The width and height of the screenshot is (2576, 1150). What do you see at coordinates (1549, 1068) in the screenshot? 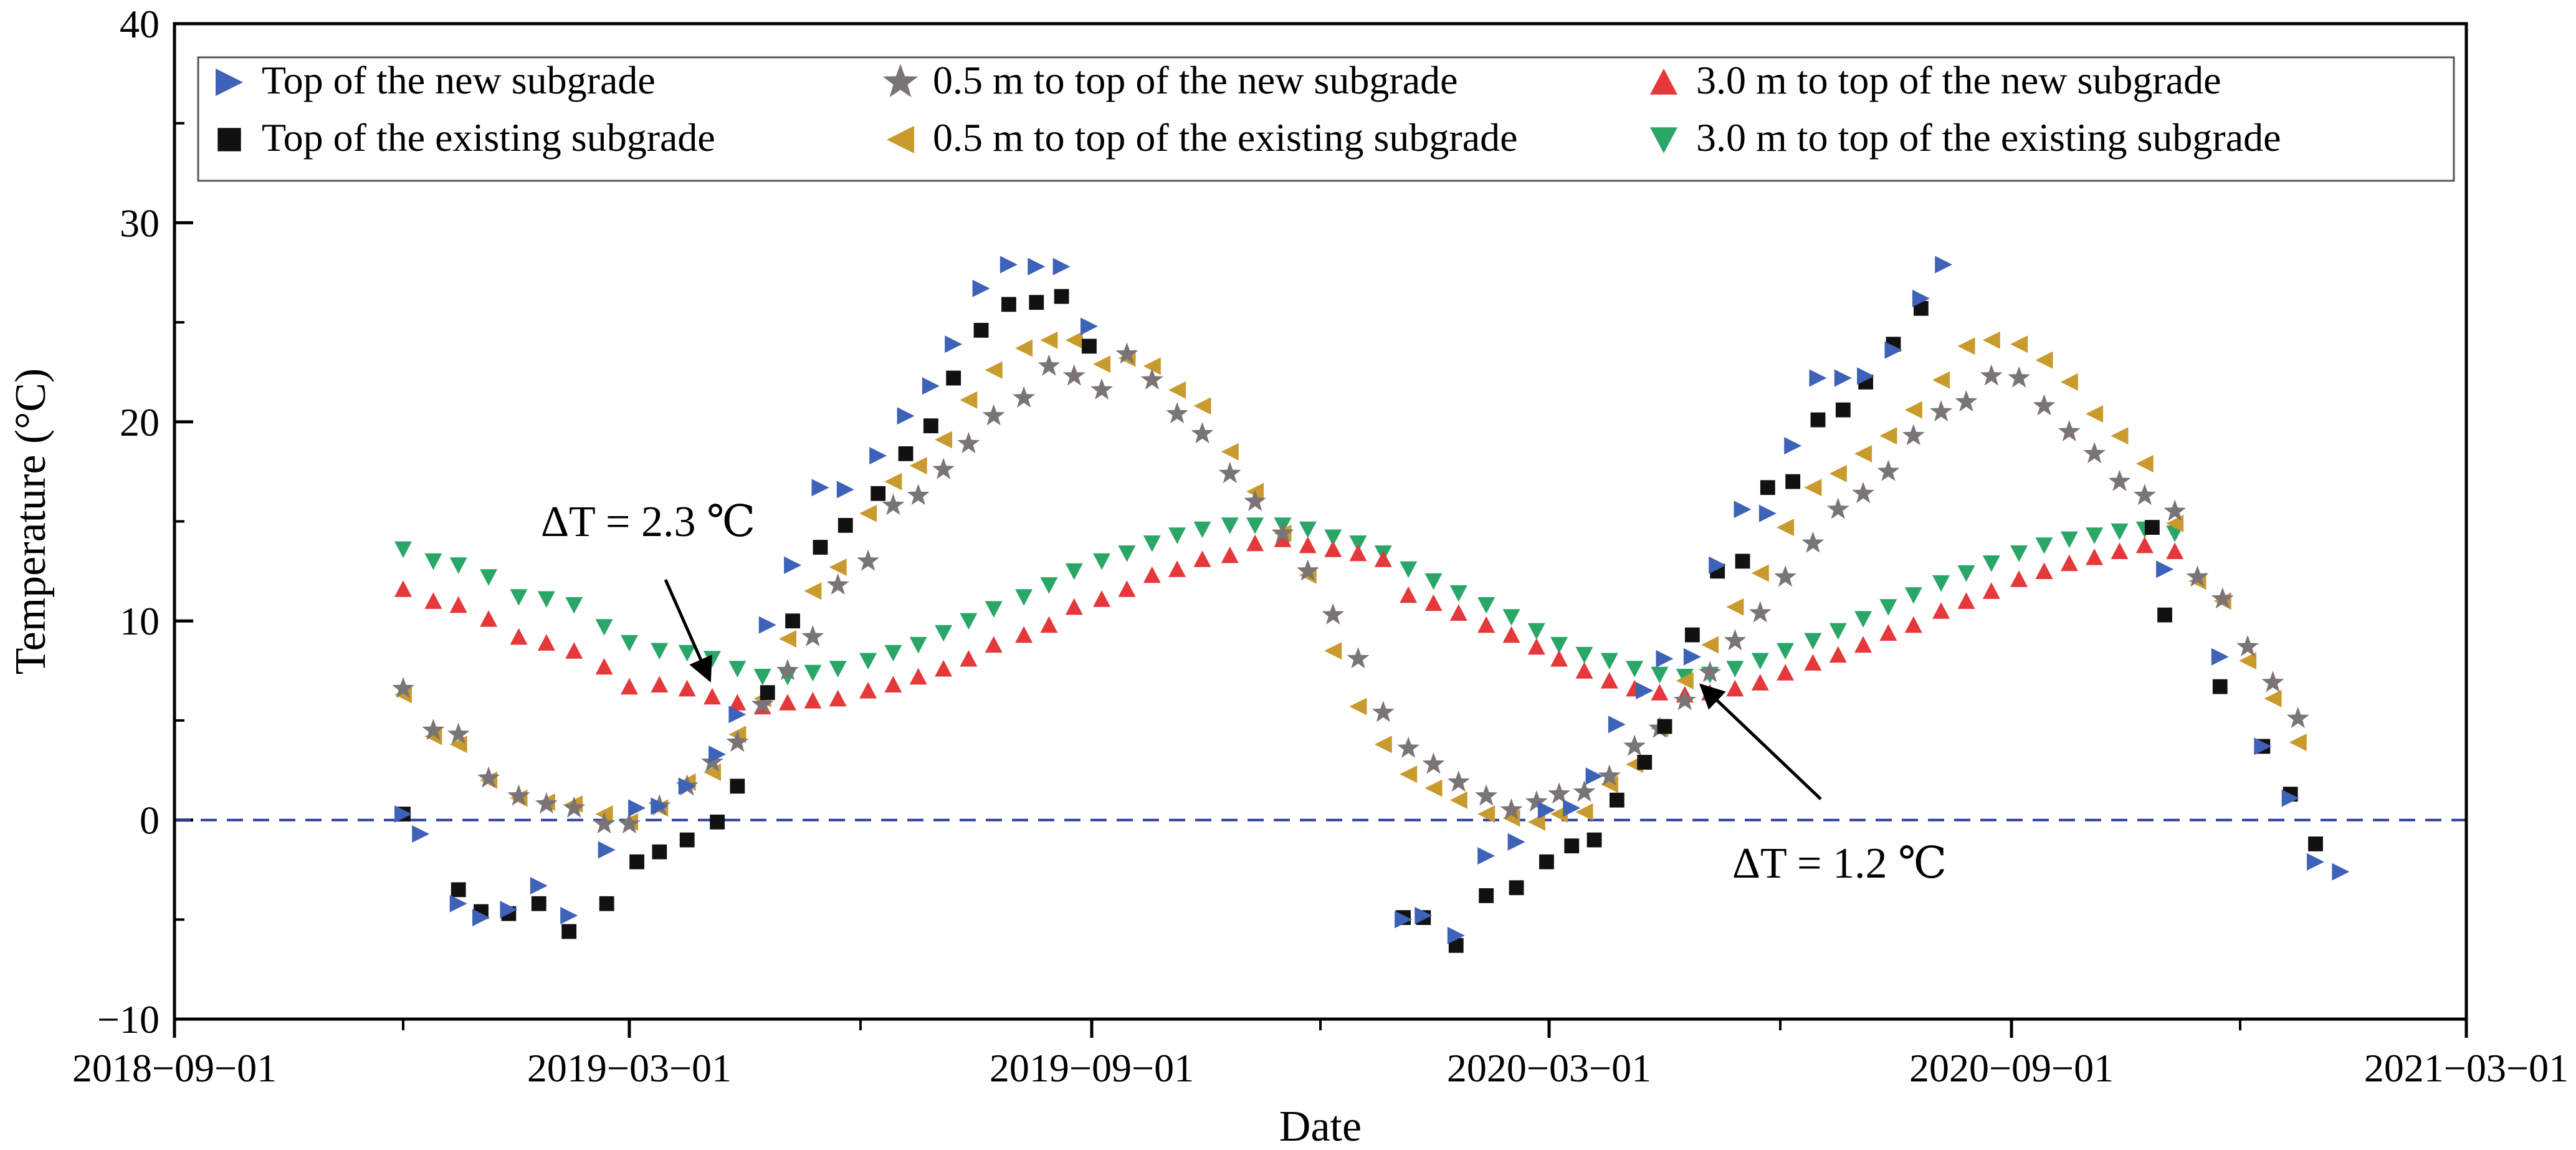
I see `x-tick-label: 2020−03−01` at bounding box center [1549, 1068].